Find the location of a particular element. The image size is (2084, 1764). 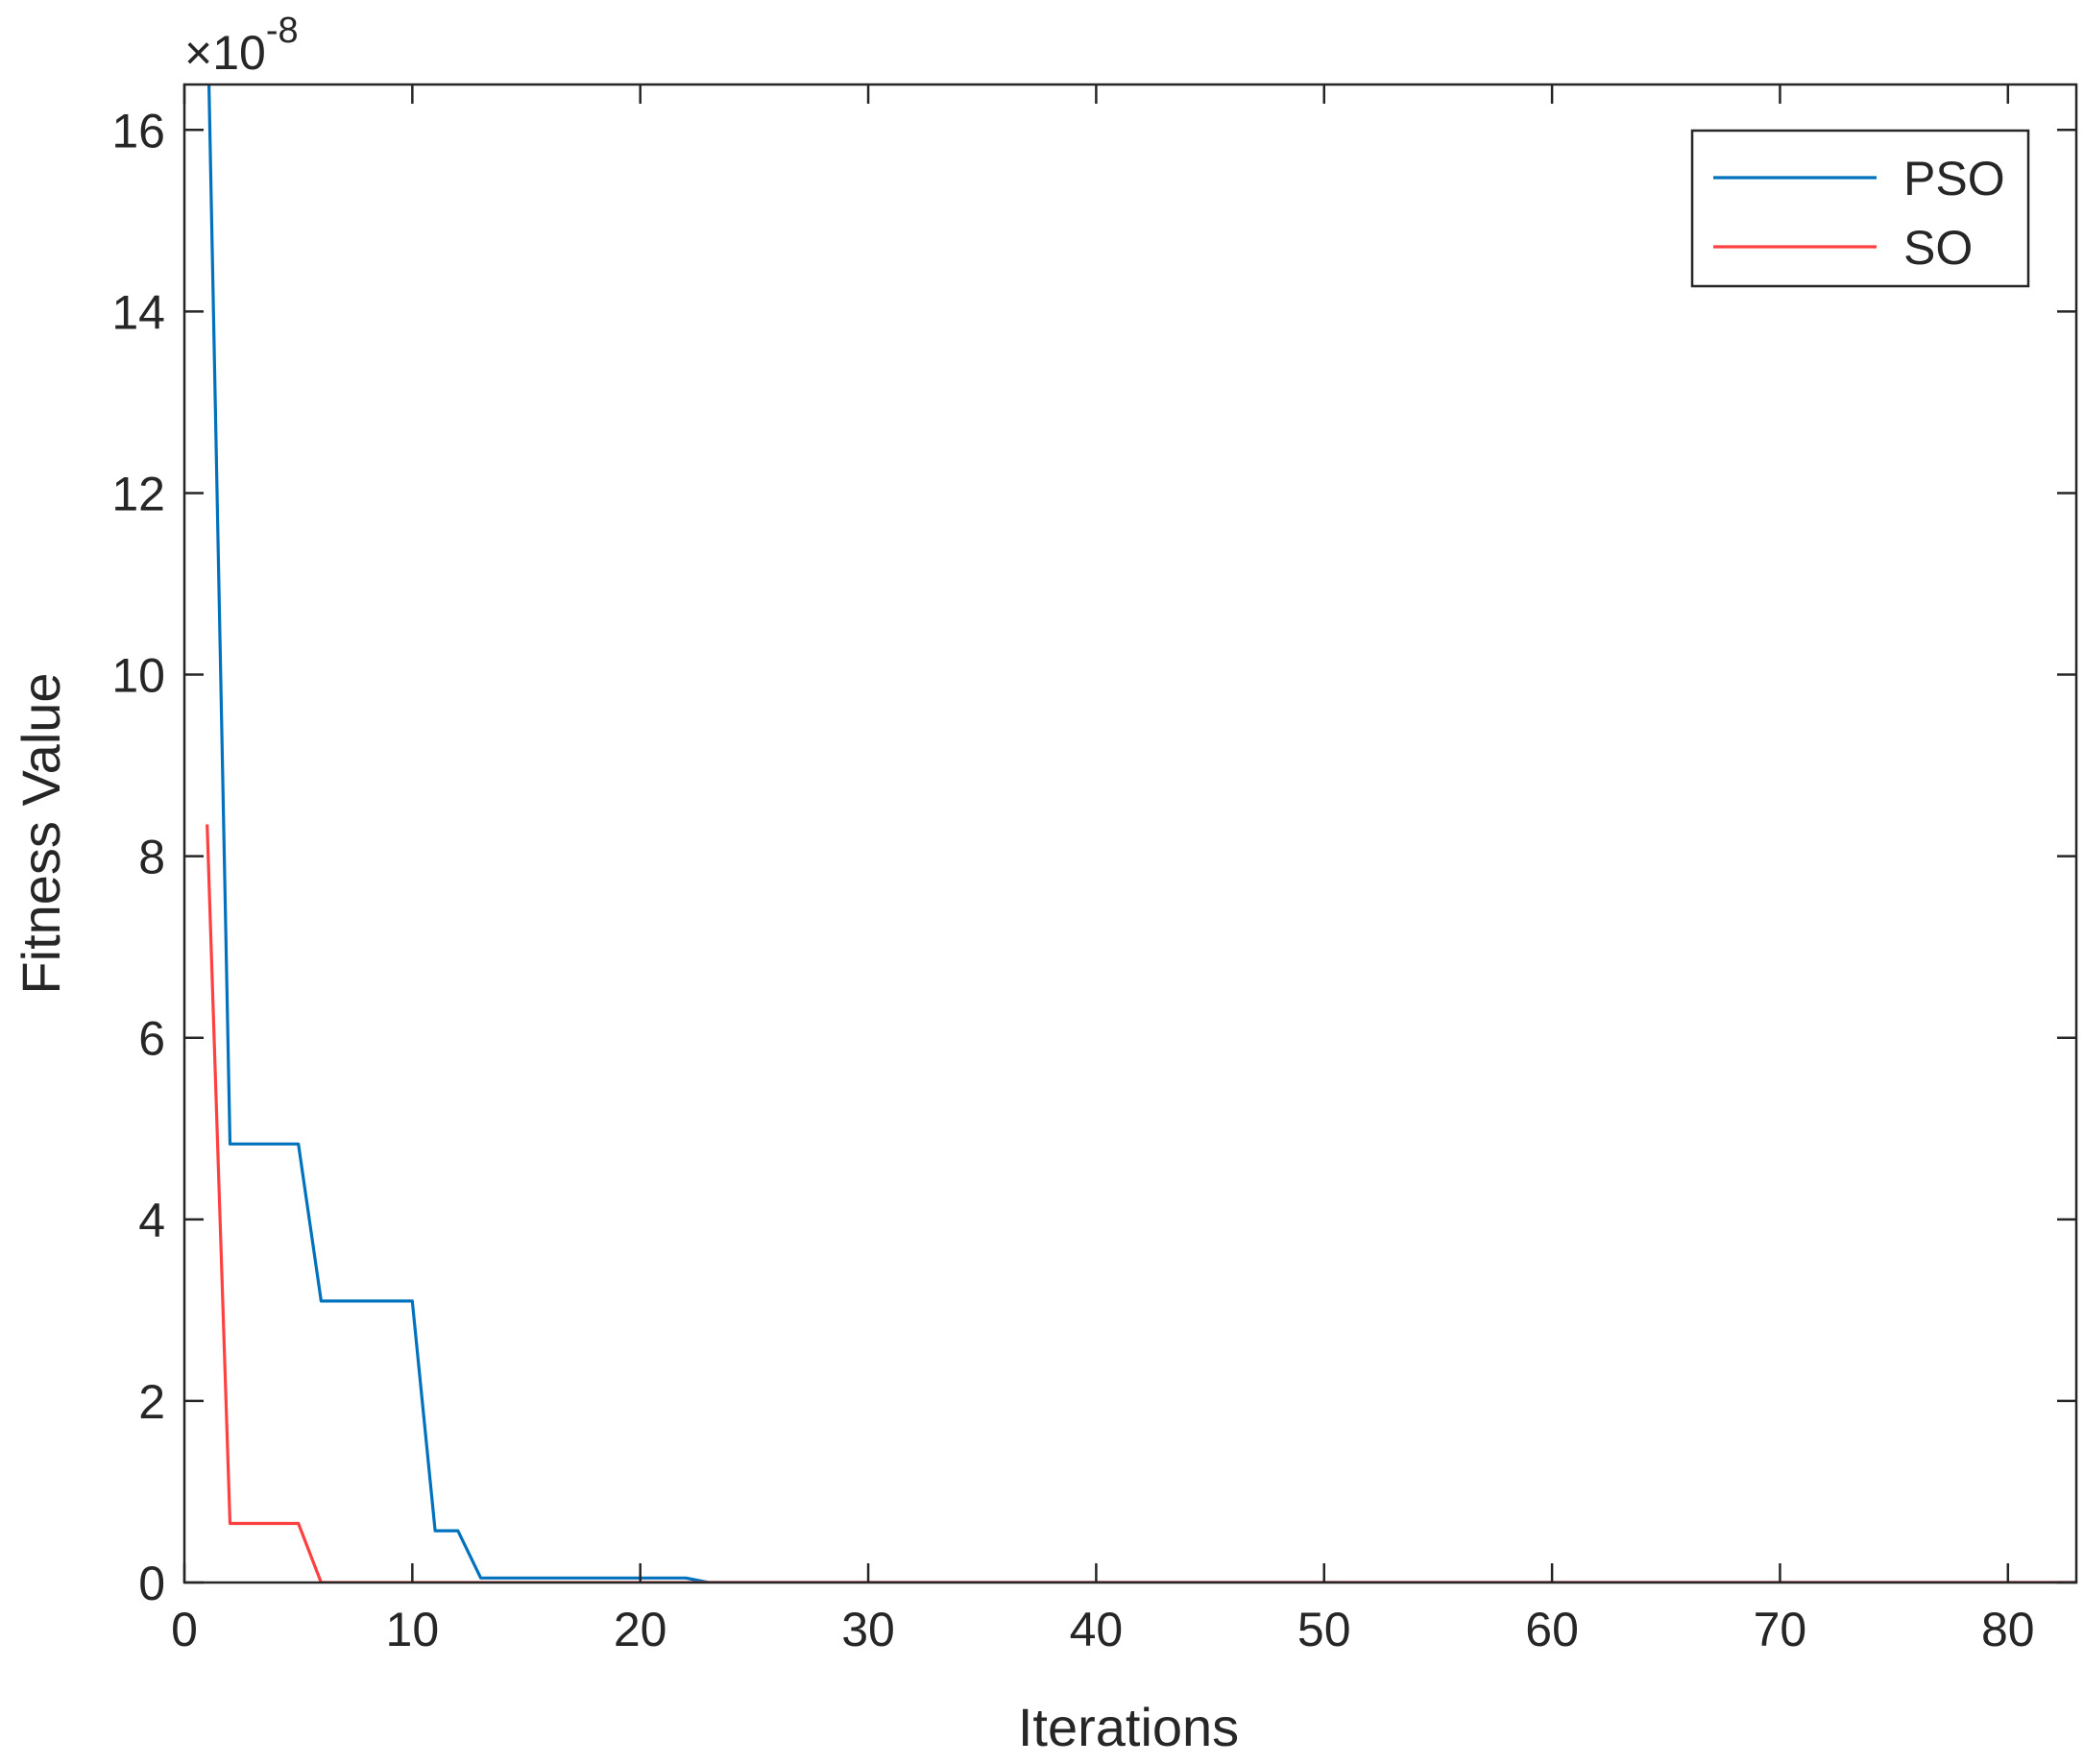

y-tick-label: 6 is located at coordinates (151, 1039).